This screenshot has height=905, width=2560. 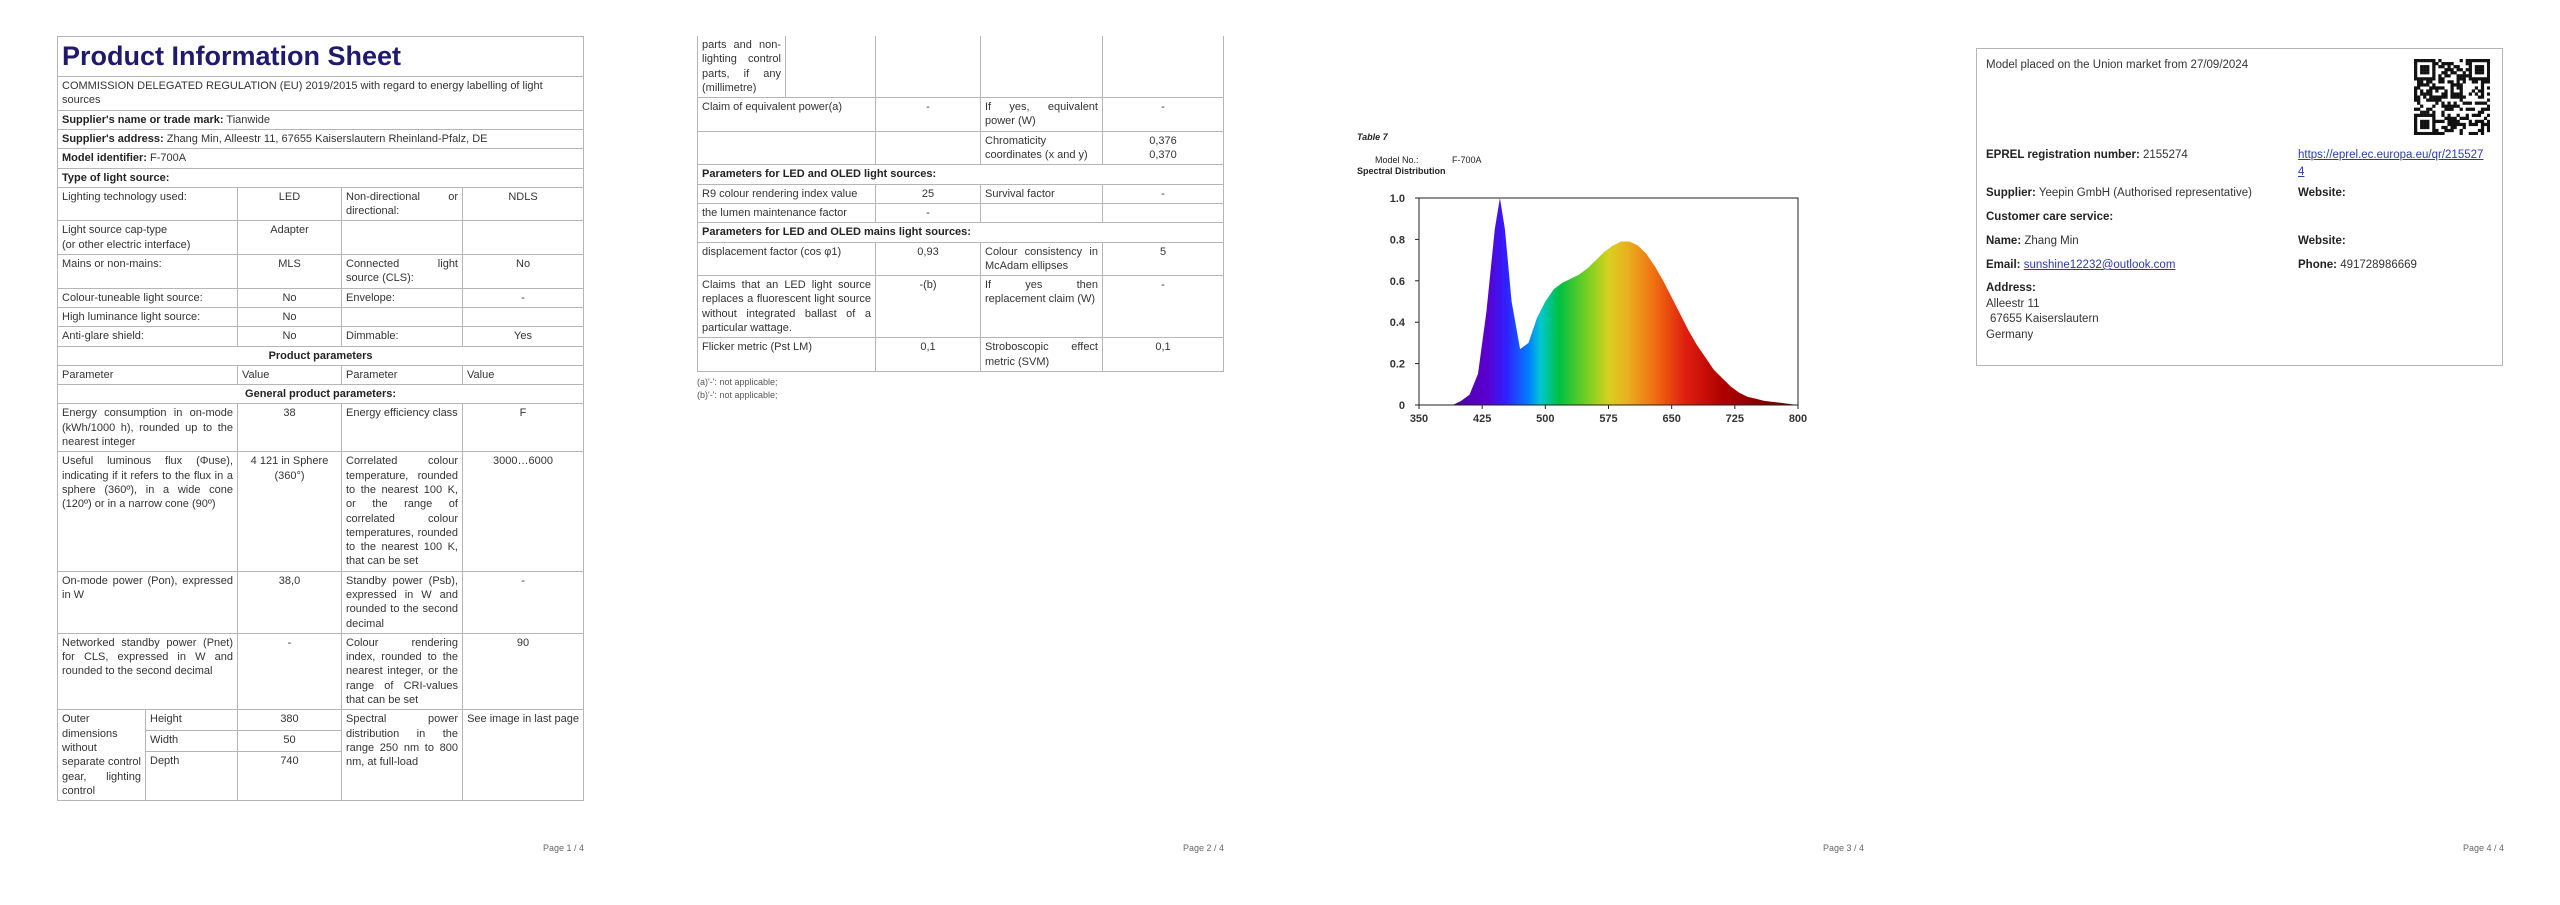 What do you see at coordinates (928, 307) in the screenshot?
I see `cell: -(b)` at bounding box center [928, 307].